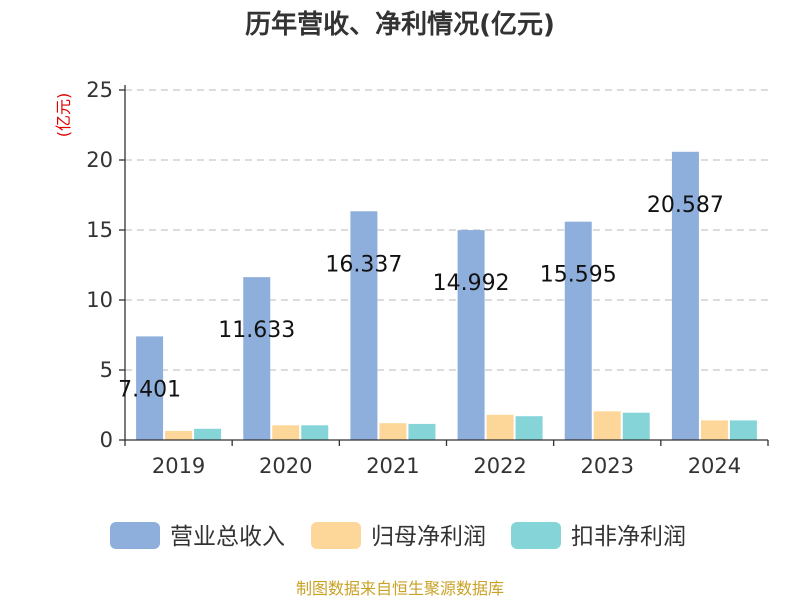  I want to click on bar-s0-2019, so click(150, 388).